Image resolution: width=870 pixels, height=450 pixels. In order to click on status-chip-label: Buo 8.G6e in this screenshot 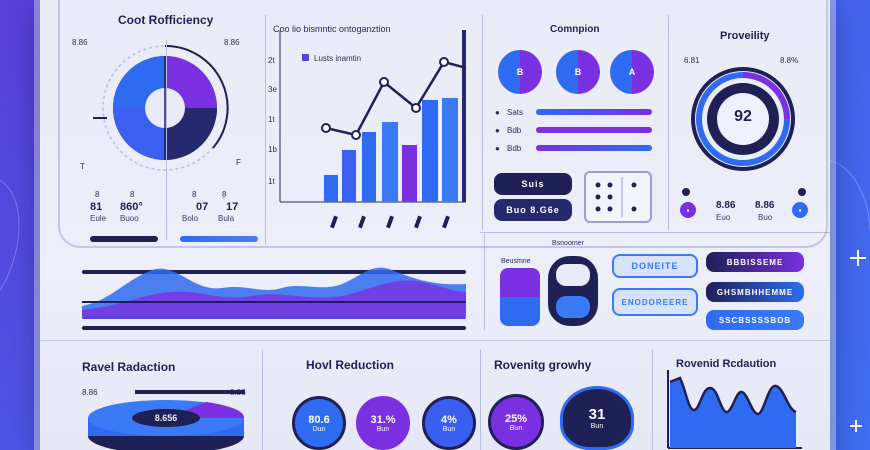, I will do `click(533, 210)`.